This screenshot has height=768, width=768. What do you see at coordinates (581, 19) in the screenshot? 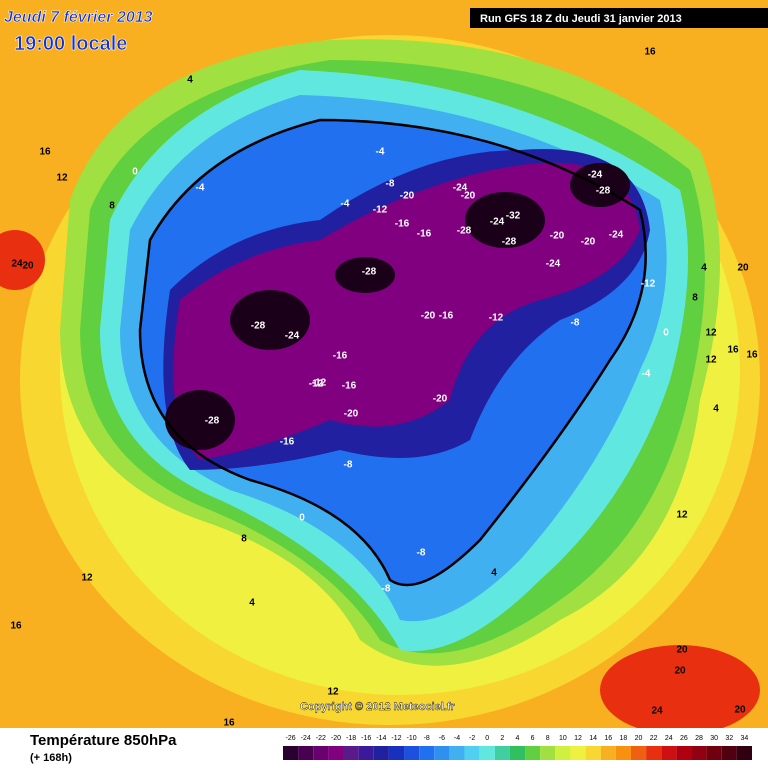
I see `run: Run GFS 18 Z du Jeudi 31 janvier 2013` at bounding box center [581, 19].